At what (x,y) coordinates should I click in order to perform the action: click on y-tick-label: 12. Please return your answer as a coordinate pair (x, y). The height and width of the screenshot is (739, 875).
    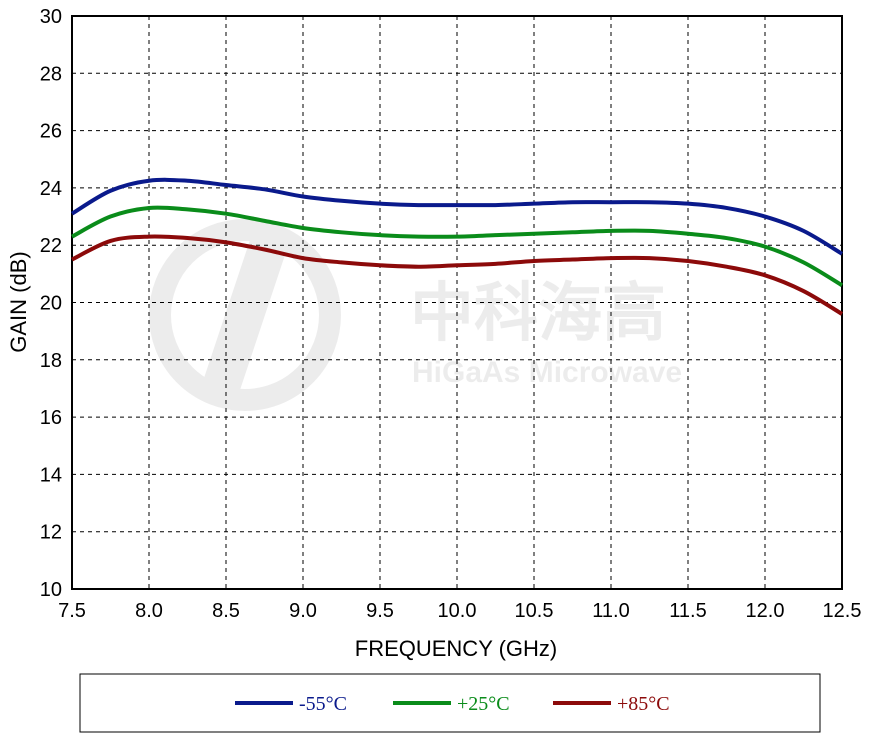
    Looking at the image, I should click on (51, 533).